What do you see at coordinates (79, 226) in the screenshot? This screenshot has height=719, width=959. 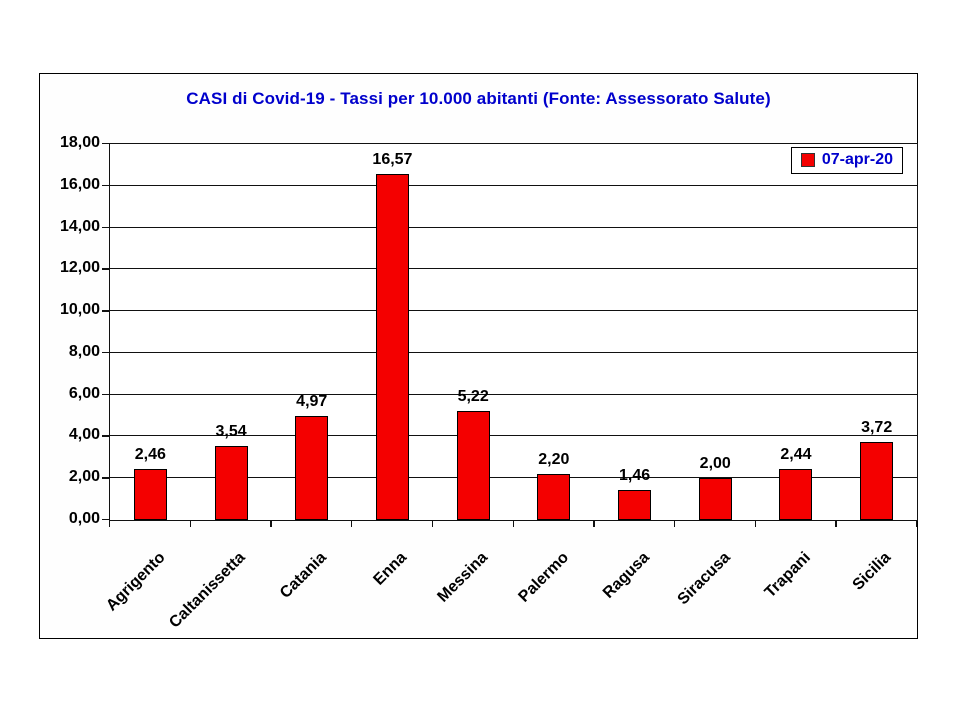 I see `y-tick-label: 14,00` at bounding box center [79, 226].